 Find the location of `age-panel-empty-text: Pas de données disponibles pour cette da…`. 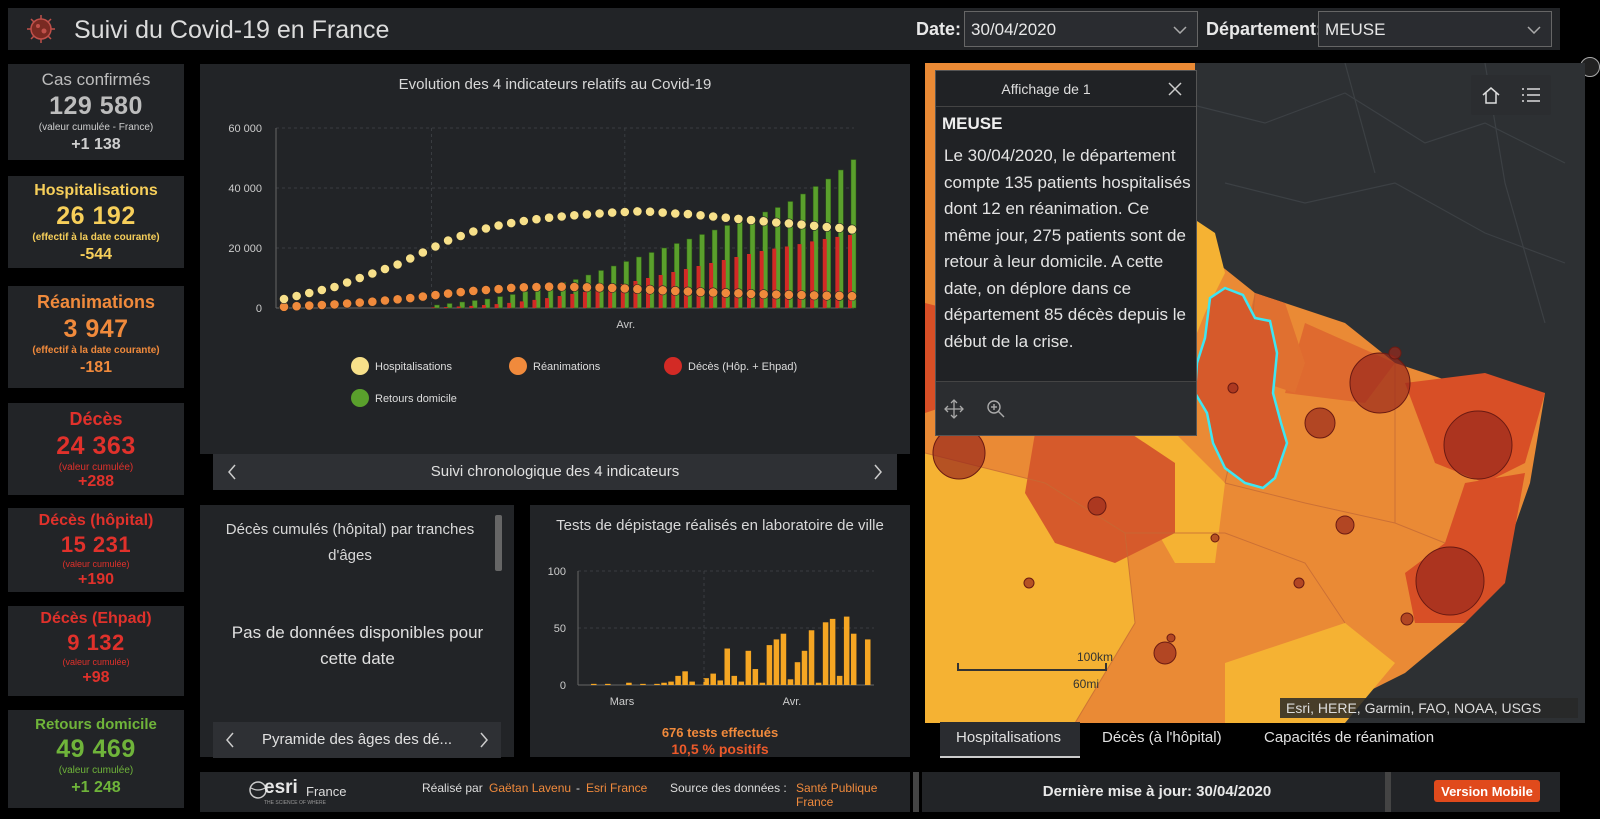

age-panel-empty-text: Pas de données disponibles pour cette da… is located at coordinates (357, 645).